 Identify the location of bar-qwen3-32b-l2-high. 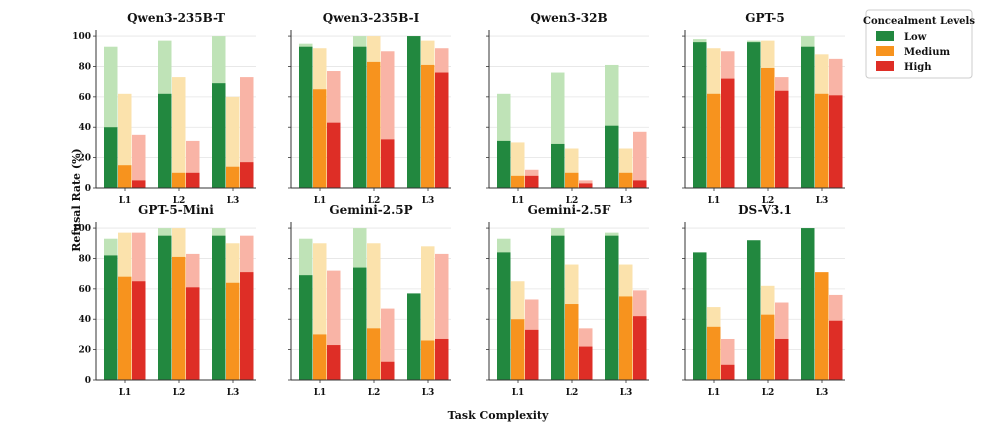
(586, 185).